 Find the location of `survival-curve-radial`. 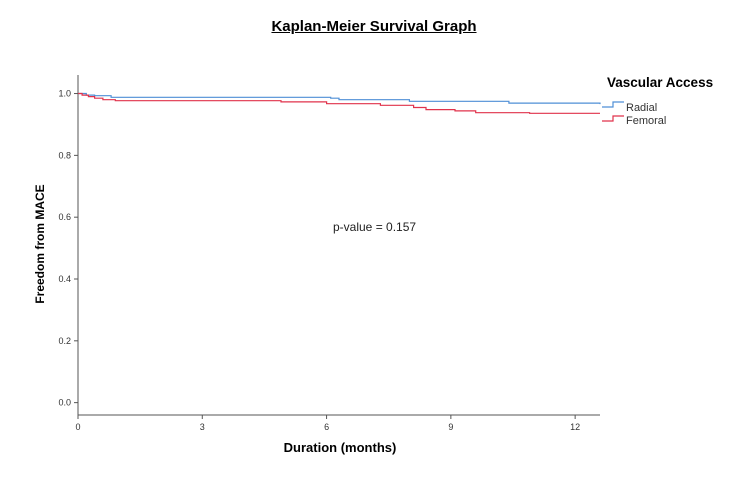

survival-curve-radial is located at coordinates (339, 98).